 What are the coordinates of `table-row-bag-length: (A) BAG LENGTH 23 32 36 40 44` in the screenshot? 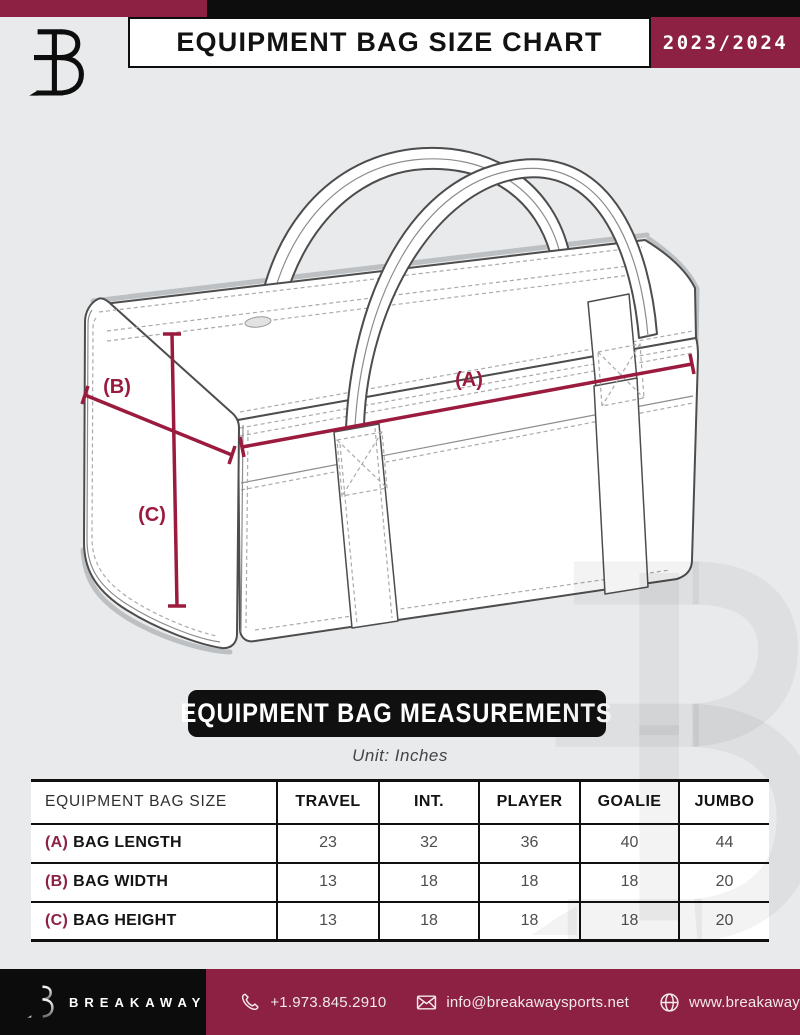 It's located at (400, 843).